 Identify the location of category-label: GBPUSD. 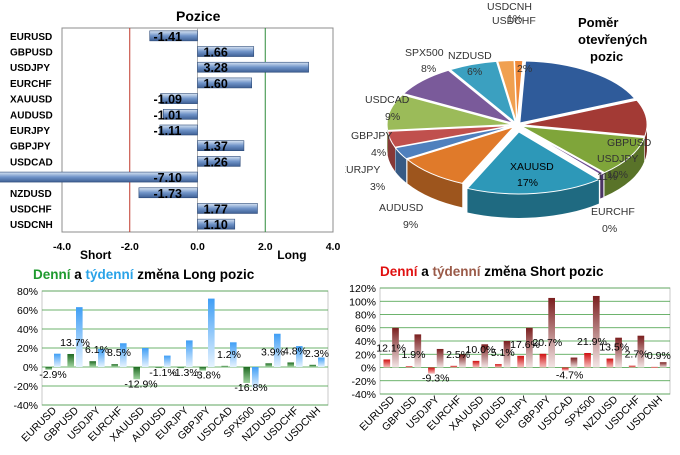
(31, 53).